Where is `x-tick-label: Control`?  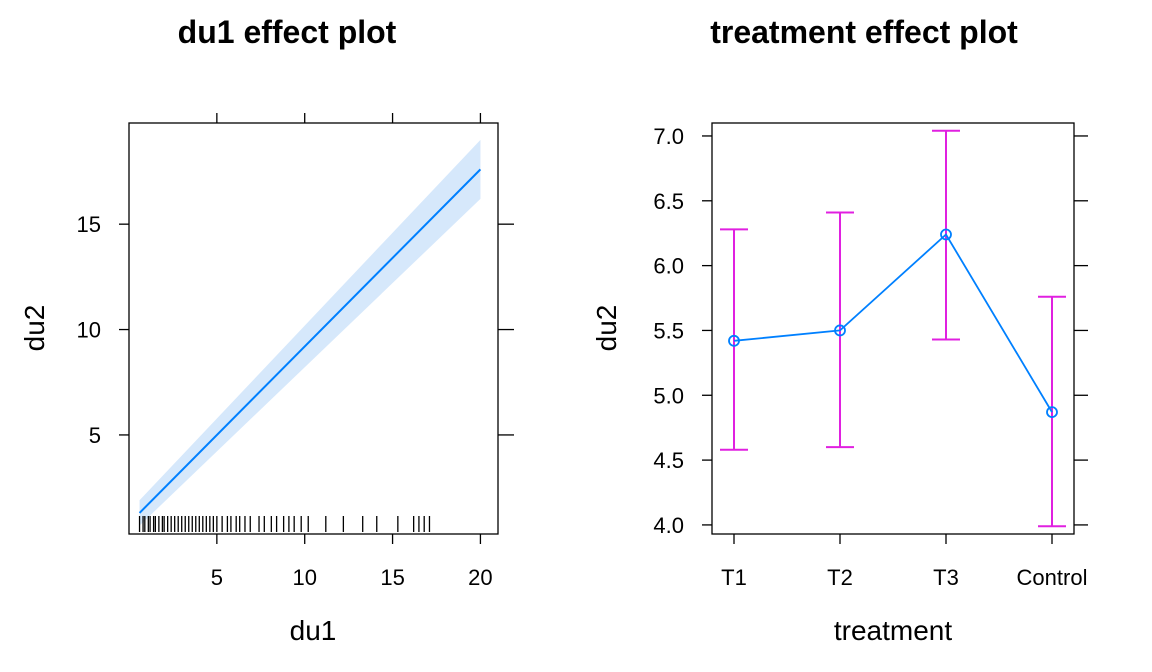
x-tick-label: Control is located at coordinates (1052, 577).